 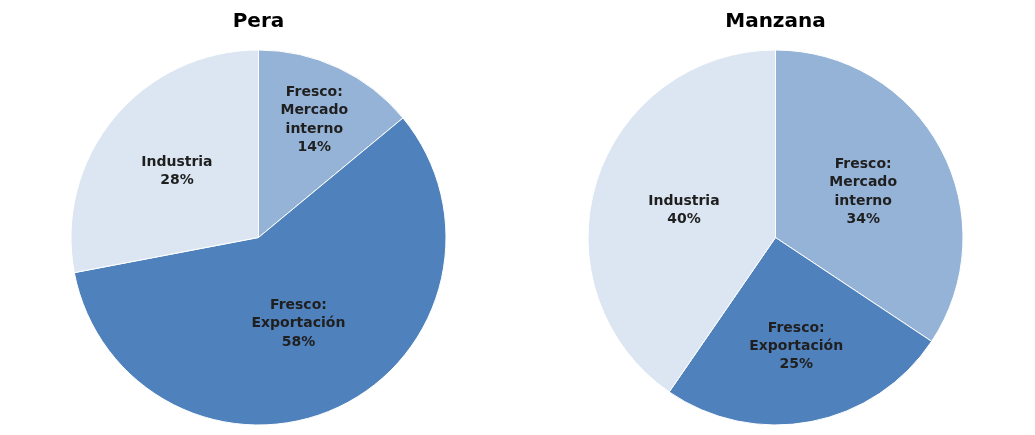 What do you see at coordinates (863, 217) in the screenshot?
I see `data-label: 34%` at bounding box center [863, 217].